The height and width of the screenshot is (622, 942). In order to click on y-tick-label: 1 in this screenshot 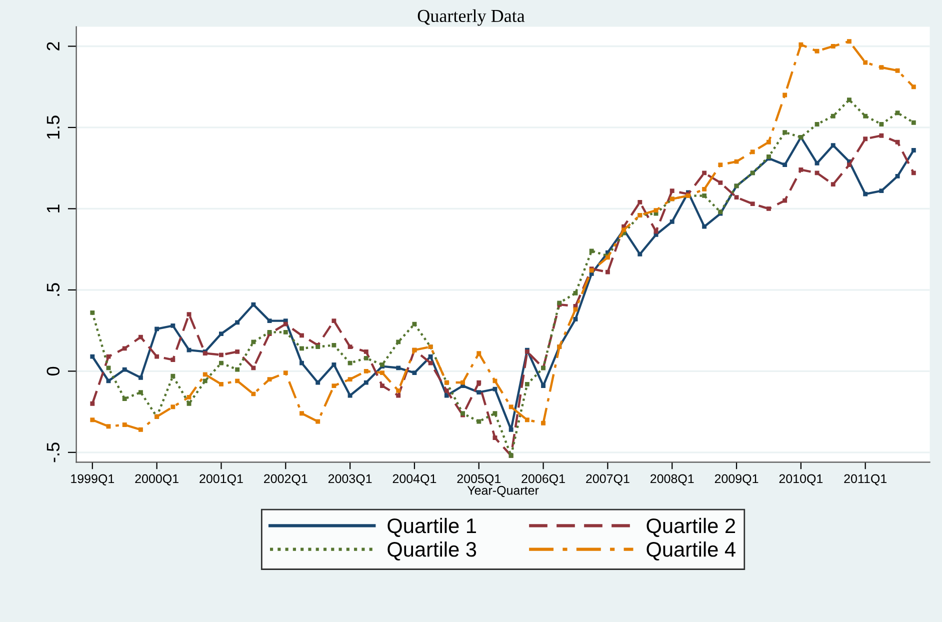, I will do `click(53, 208)`.